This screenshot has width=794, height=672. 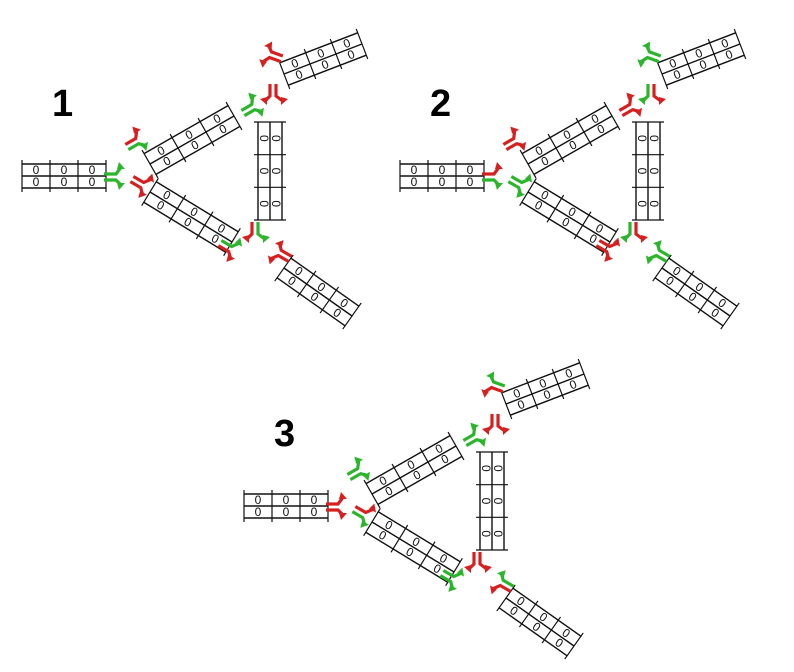 I want to click on signal-node-bottom-out, so click(x=634, y=232).